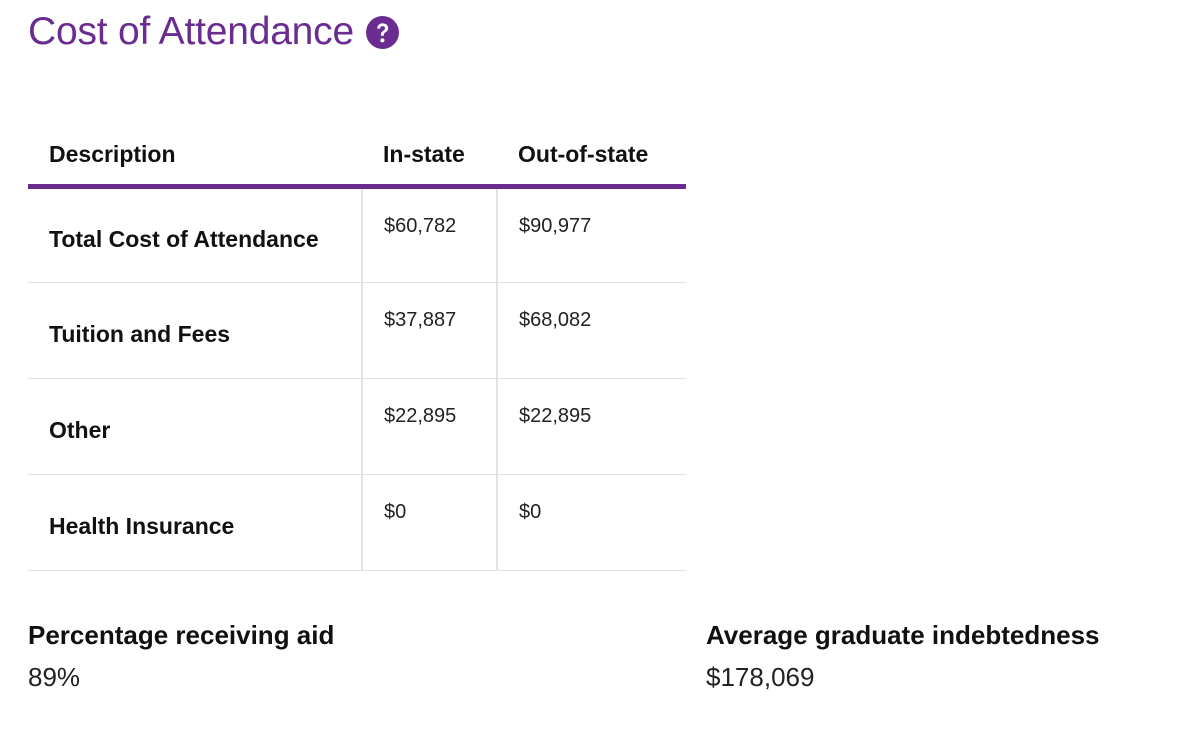 The image size is (1200, 750). I want to click on out-of-state-value: $22,895, so click(591, 426).